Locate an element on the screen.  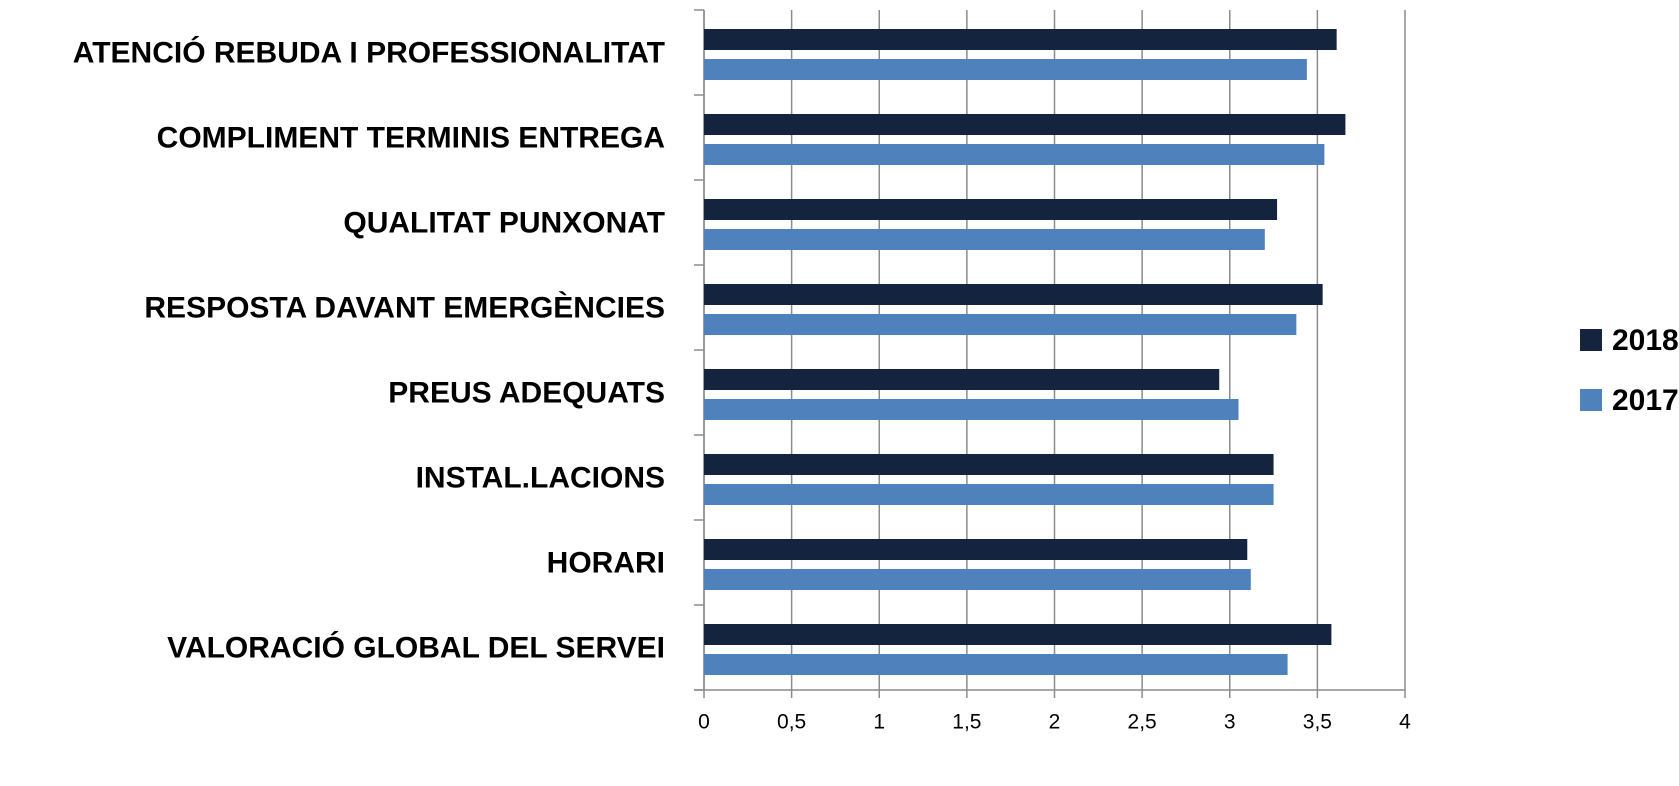
x-tick-label: 1 is located at coordinates (879, 722).